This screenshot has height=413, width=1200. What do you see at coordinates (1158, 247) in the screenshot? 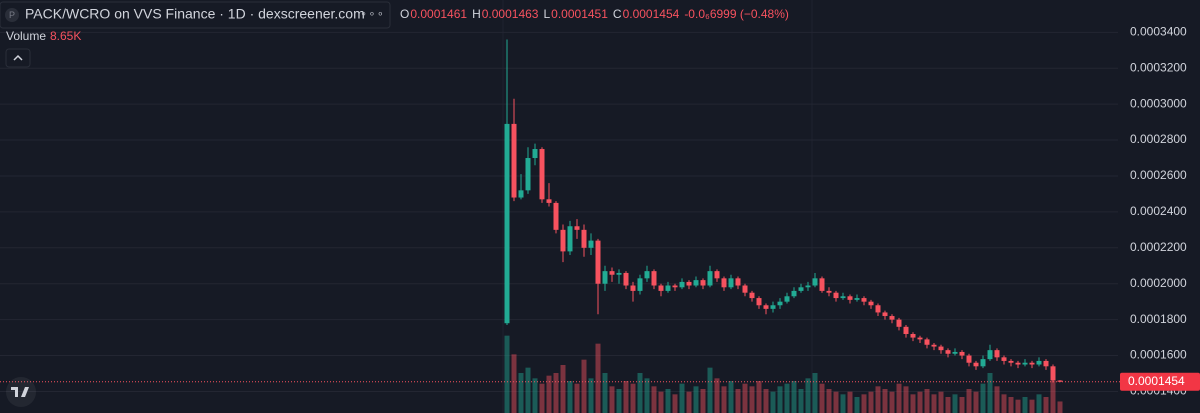
I see `y-tick-label: 0.0002200` at bounding box center [1158, 247].